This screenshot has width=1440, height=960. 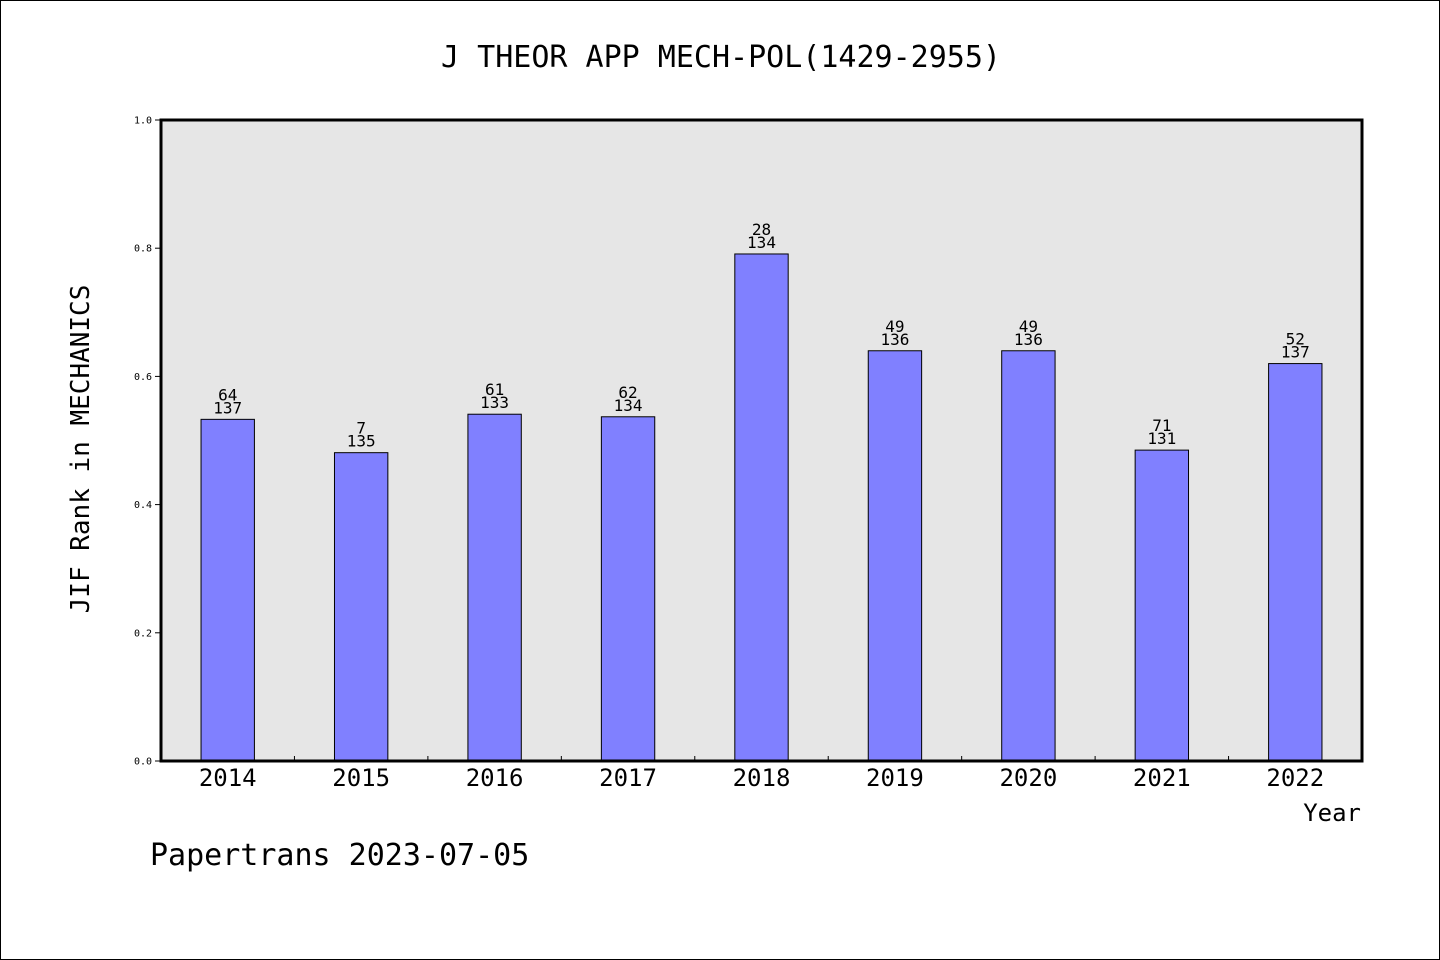 What do you see at coordinates (1028, 556) in the screenshot?
I see `bar-2020` at bounding box center [1028, 556].